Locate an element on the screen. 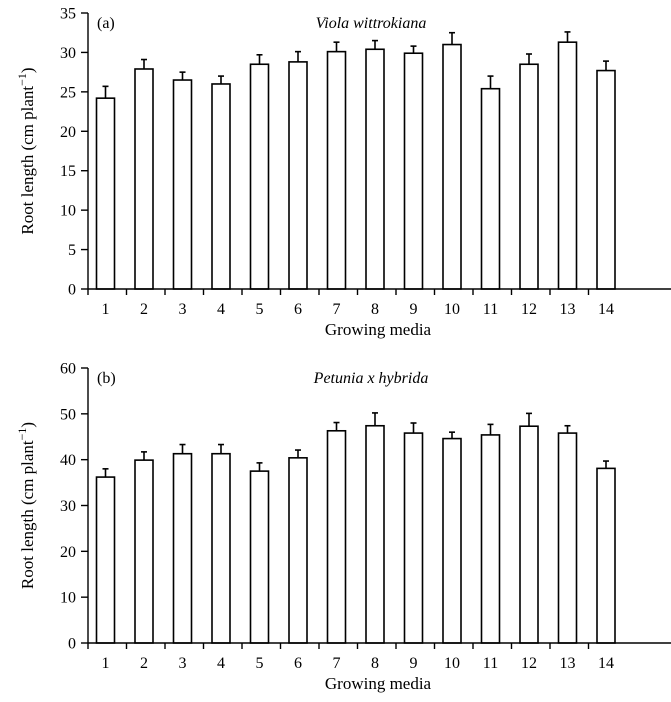 This screenshot has height=702, width=671. y-tick-label: 50 is located at coordinates (68, 414).